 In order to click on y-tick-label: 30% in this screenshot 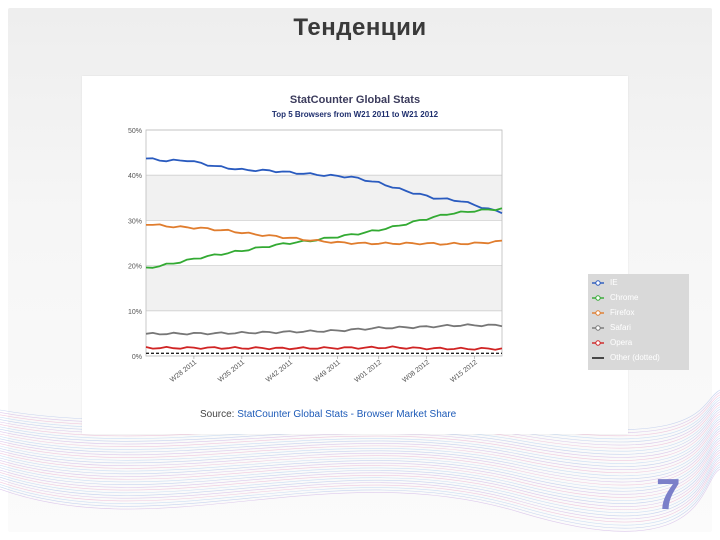, I will do `click(135, 221)`.